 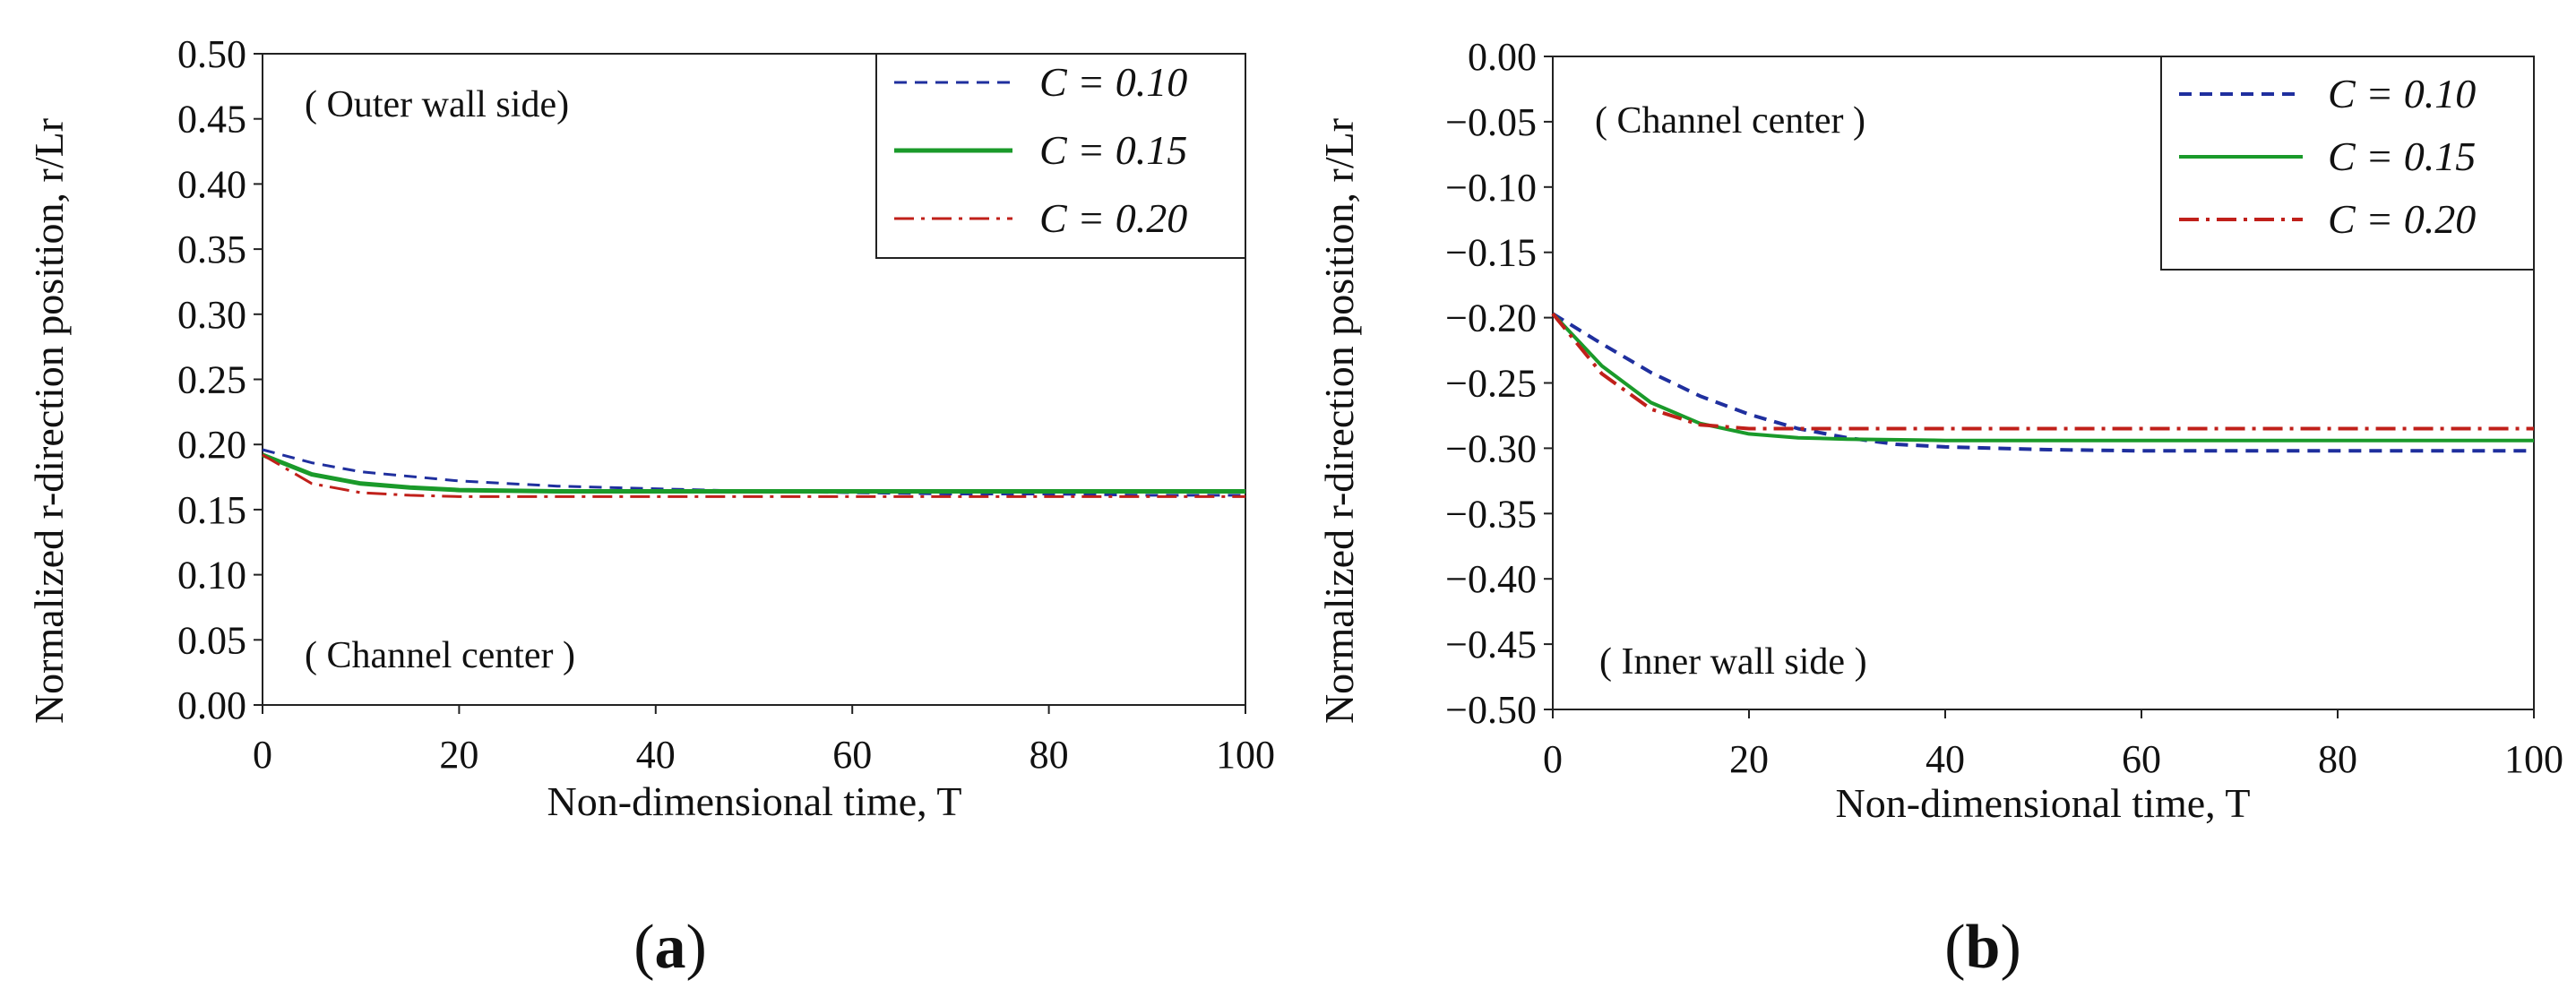 What do you see at coordinates (2402, 93) in the screenshot?
I see `legend-entry-b-0: C = 0.10` at bounding box center [2402, 93].